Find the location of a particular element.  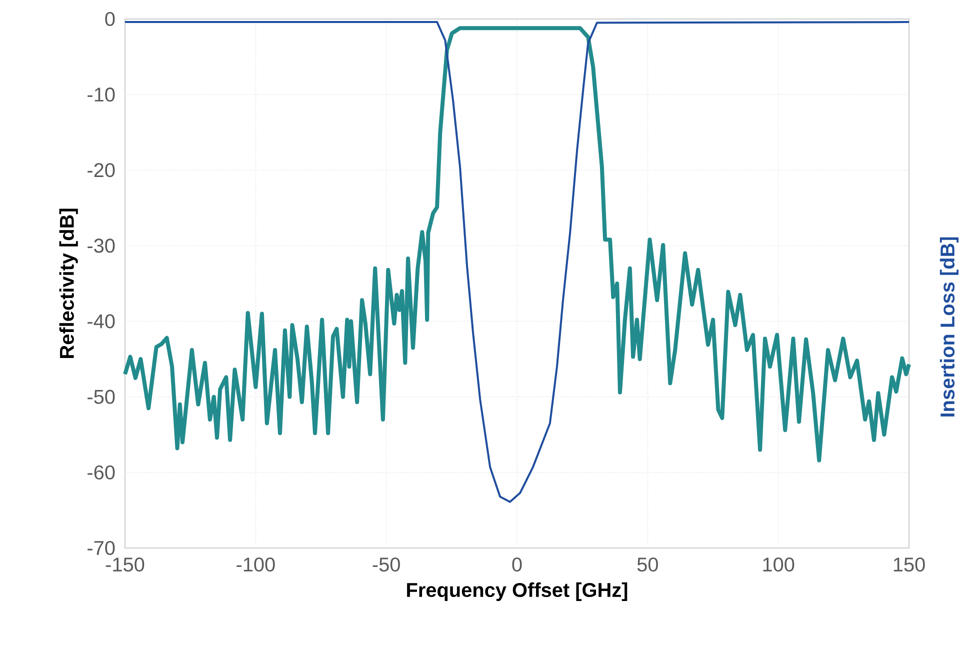

x-tick-label: 150 is located at coordinates (909, 565).